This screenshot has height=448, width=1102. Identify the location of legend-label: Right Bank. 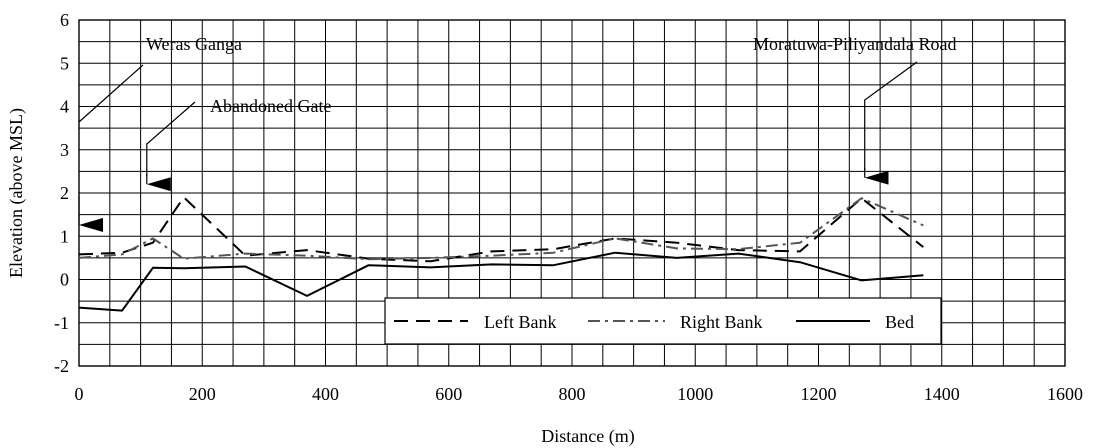
(721, 322).